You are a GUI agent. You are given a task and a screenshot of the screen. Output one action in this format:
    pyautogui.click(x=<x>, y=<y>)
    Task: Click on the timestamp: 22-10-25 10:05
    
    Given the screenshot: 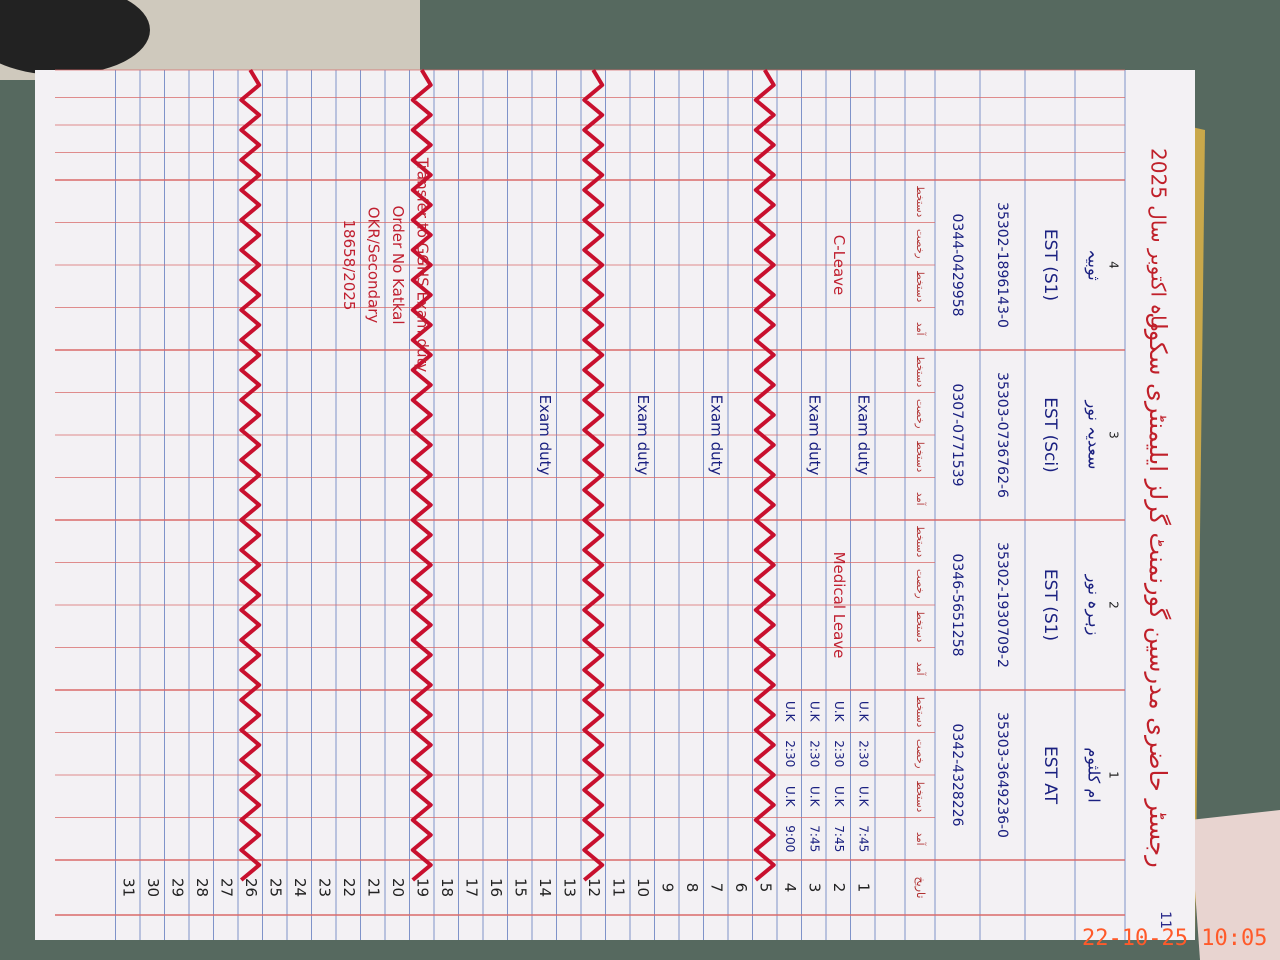 What is the action you would take?
    pyautogui.click(x=1175, y=938)
    